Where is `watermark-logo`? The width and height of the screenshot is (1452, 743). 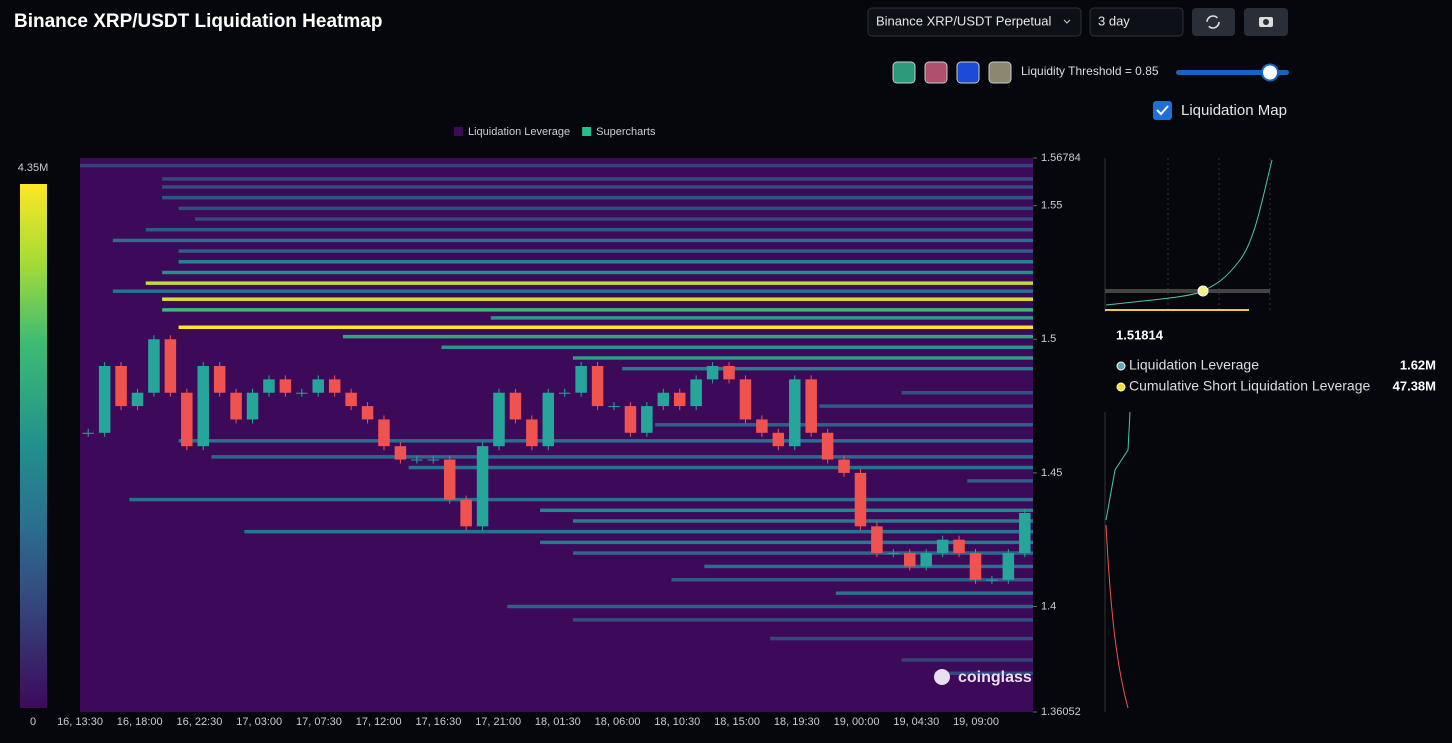 watermark-logo is located at coordinates (942, 677).